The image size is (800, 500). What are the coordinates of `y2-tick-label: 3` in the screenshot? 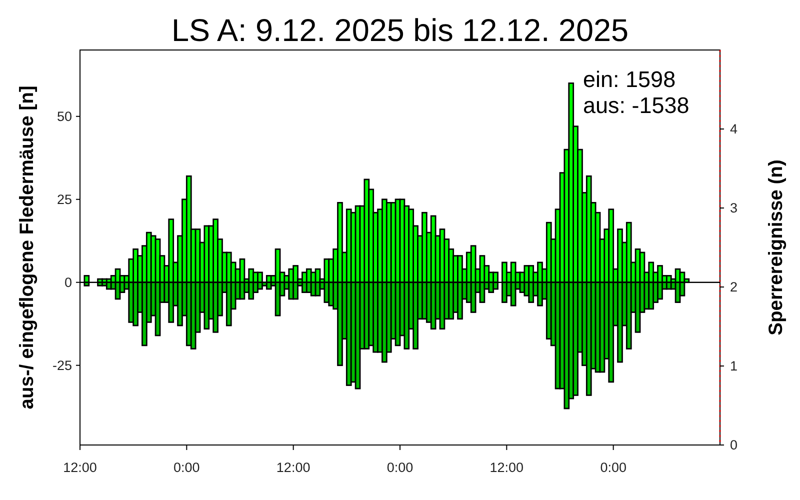 It's located at (734, 208).